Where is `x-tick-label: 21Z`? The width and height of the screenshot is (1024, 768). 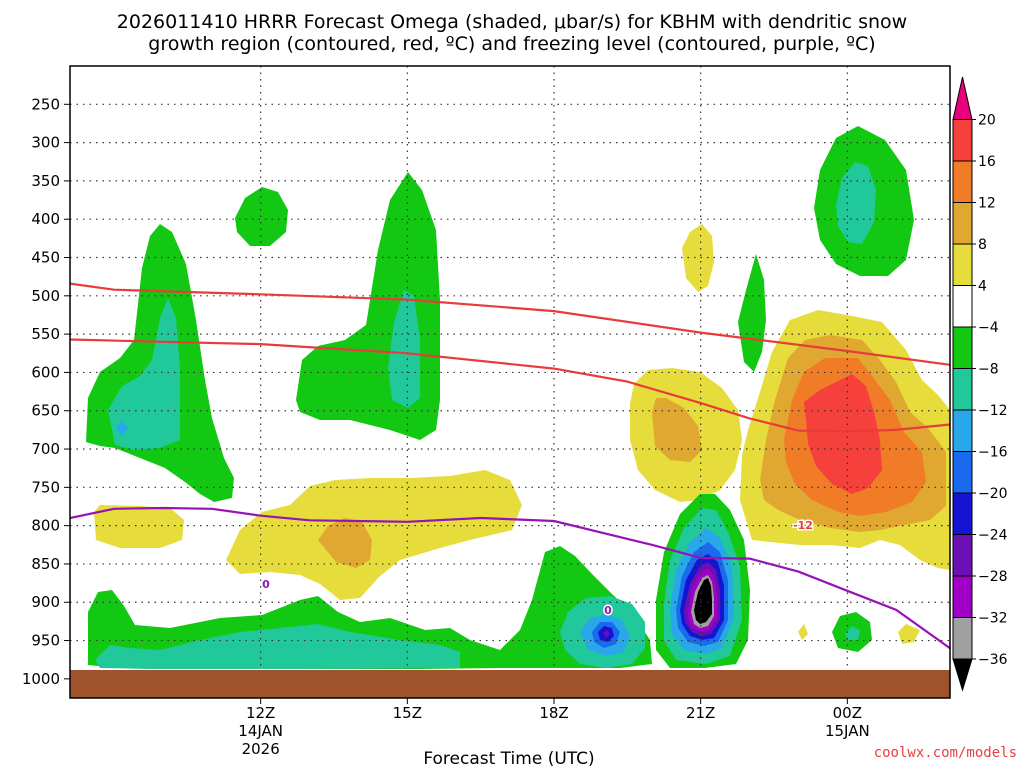
x-tick-label: 21Z is located at coordinates (700, 713).